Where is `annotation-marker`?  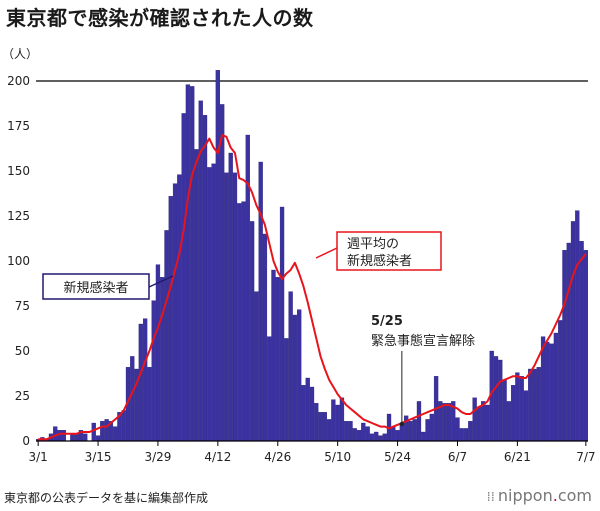 annotation-marker is located at coordinates (402, 424).